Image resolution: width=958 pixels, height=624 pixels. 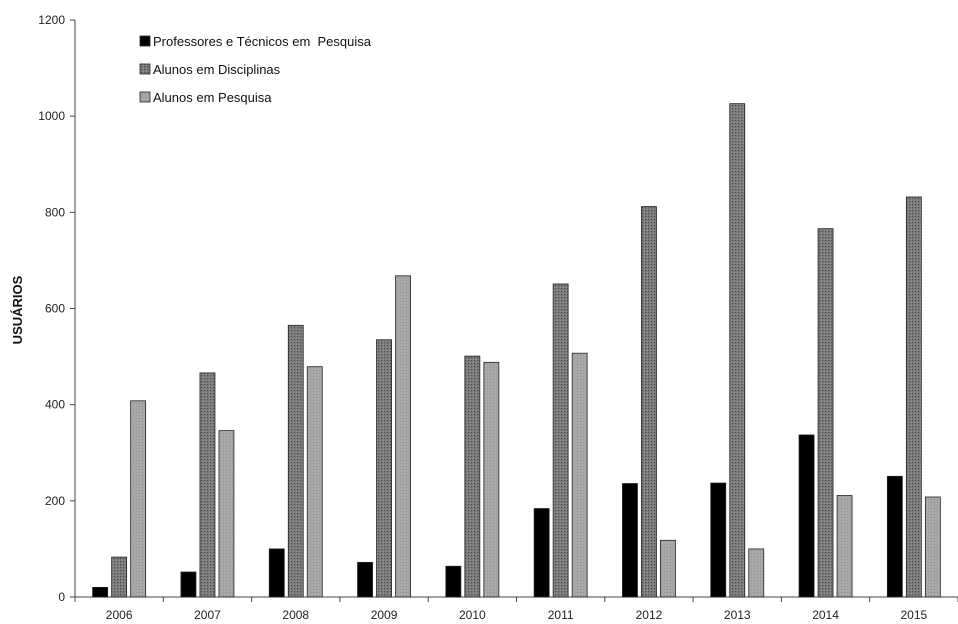 I want to click on y-tick-label: 0, so click(x=61, y=597).